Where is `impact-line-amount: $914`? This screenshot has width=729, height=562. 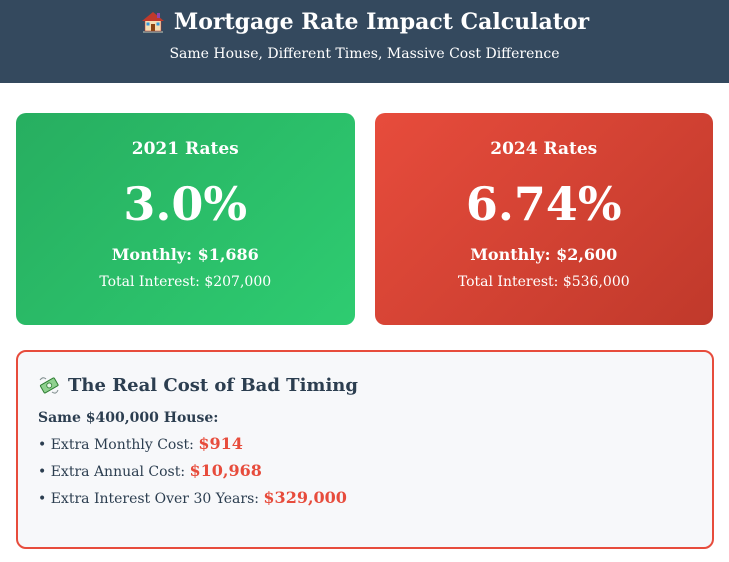
impact-line-amount: $914 is located at coordinates (220, 443).